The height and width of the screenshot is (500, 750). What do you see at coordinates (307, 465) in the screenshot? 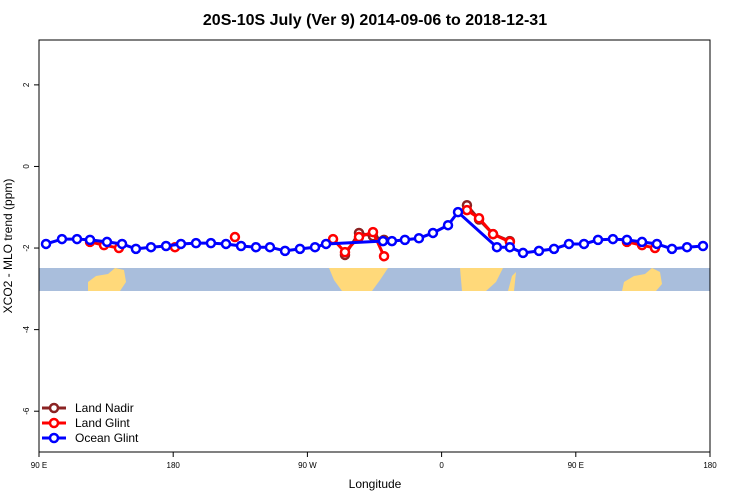
I see `x-tick-label: 90 W` at bounding box center [307, 465].